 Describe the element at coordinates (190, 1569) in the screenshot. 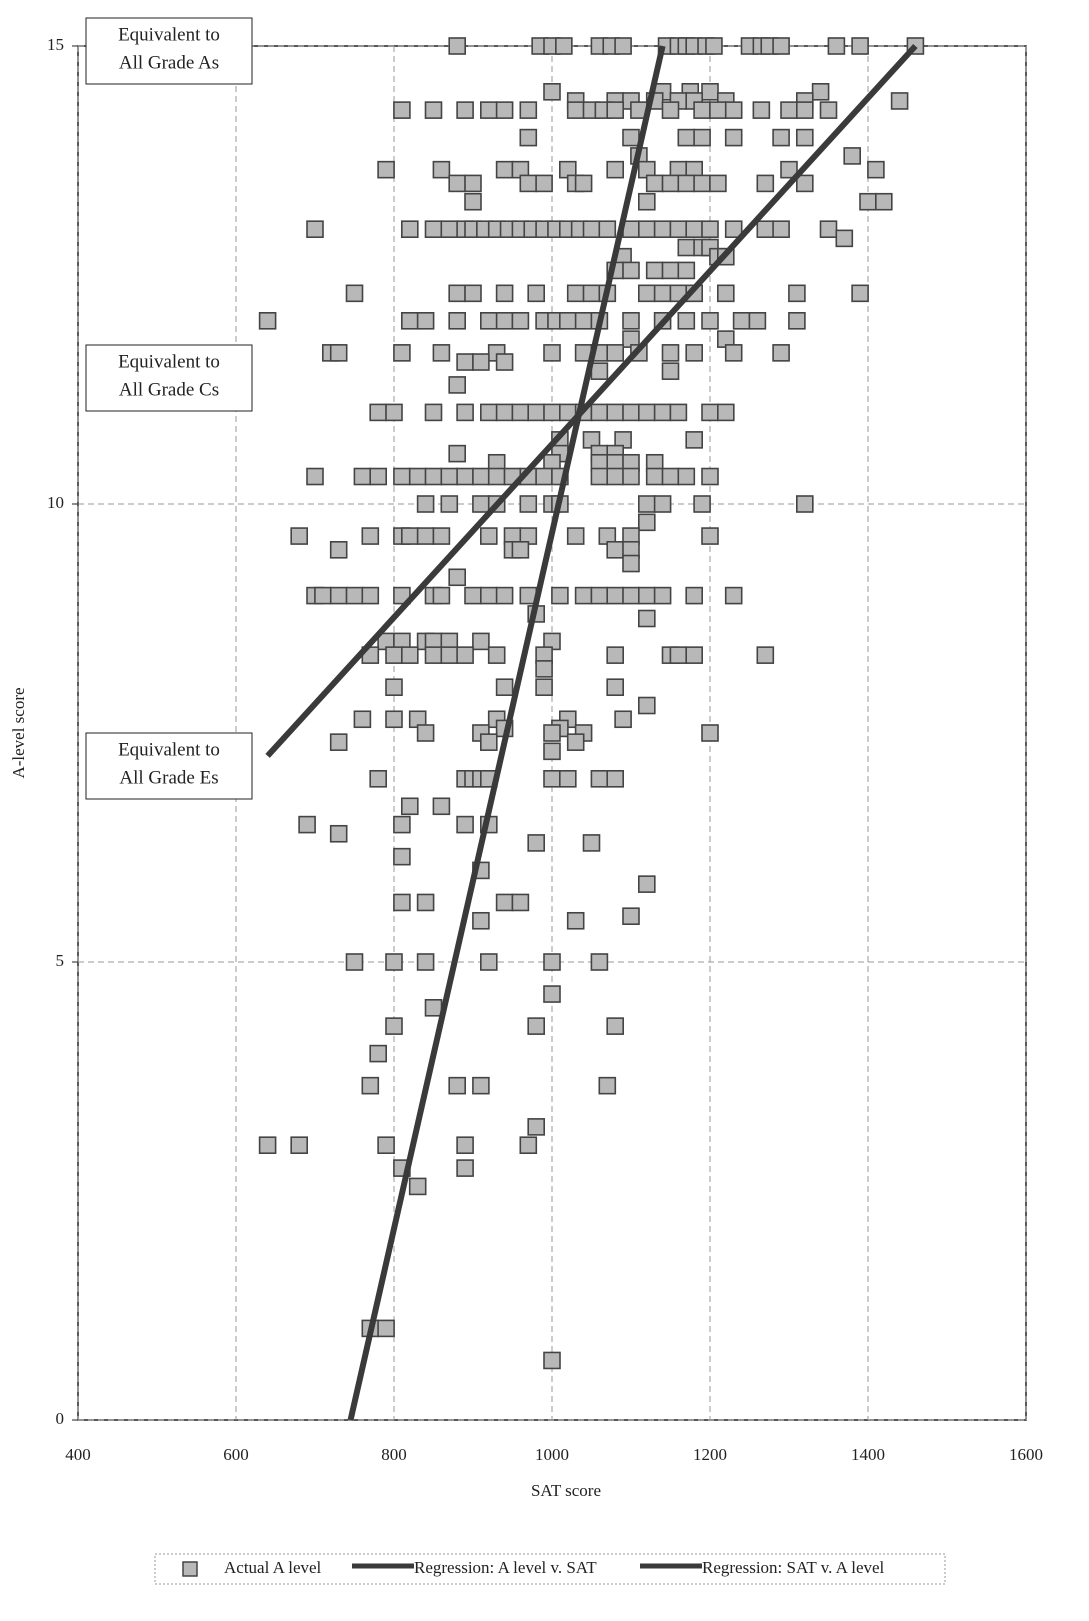

I see `legend-swatch` at that location.